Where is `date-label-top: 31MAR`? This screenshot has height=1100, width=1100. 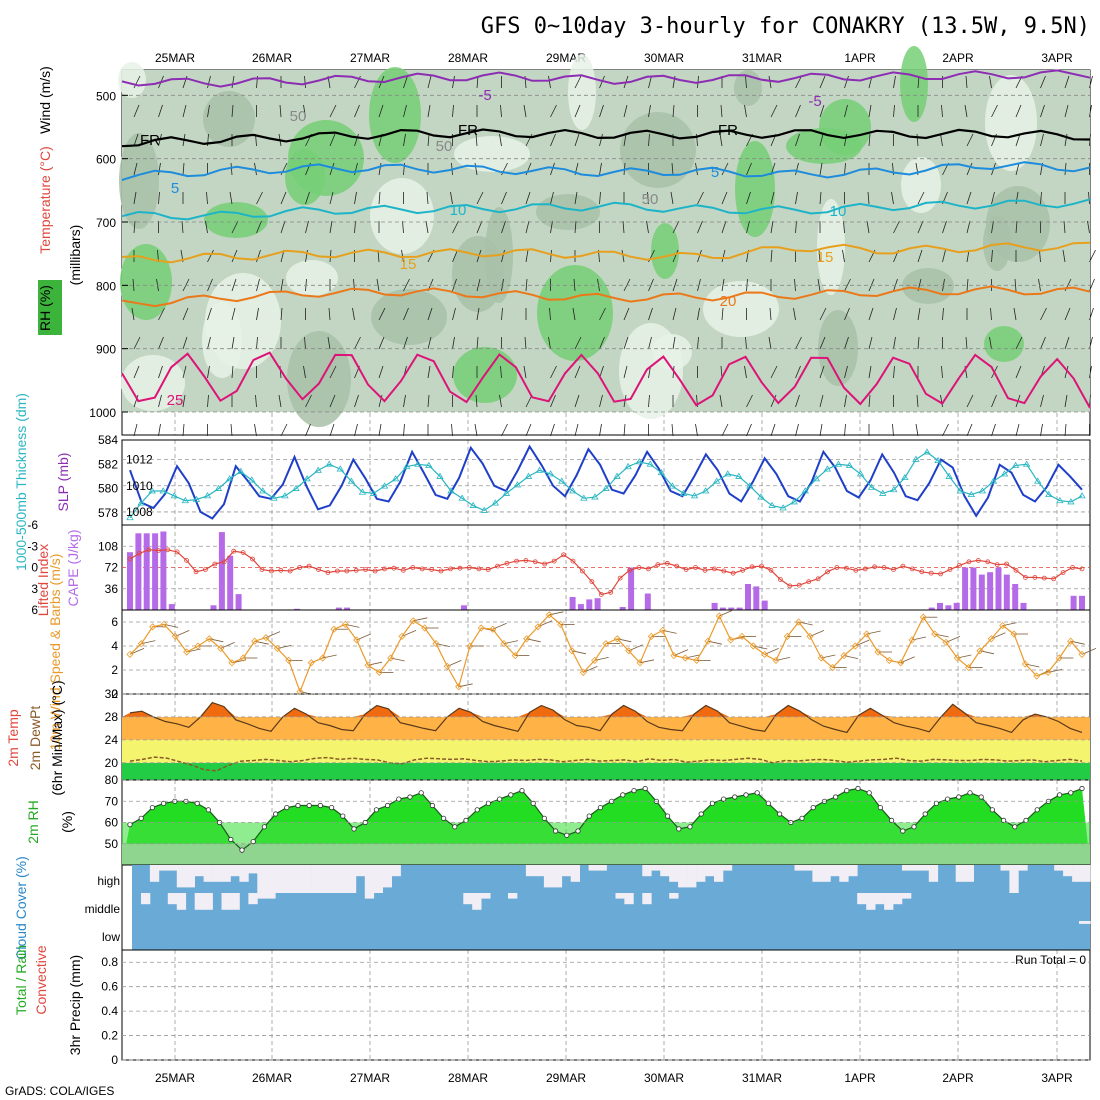 date-label-top: 31MAR is located at coordinates (762, 58).